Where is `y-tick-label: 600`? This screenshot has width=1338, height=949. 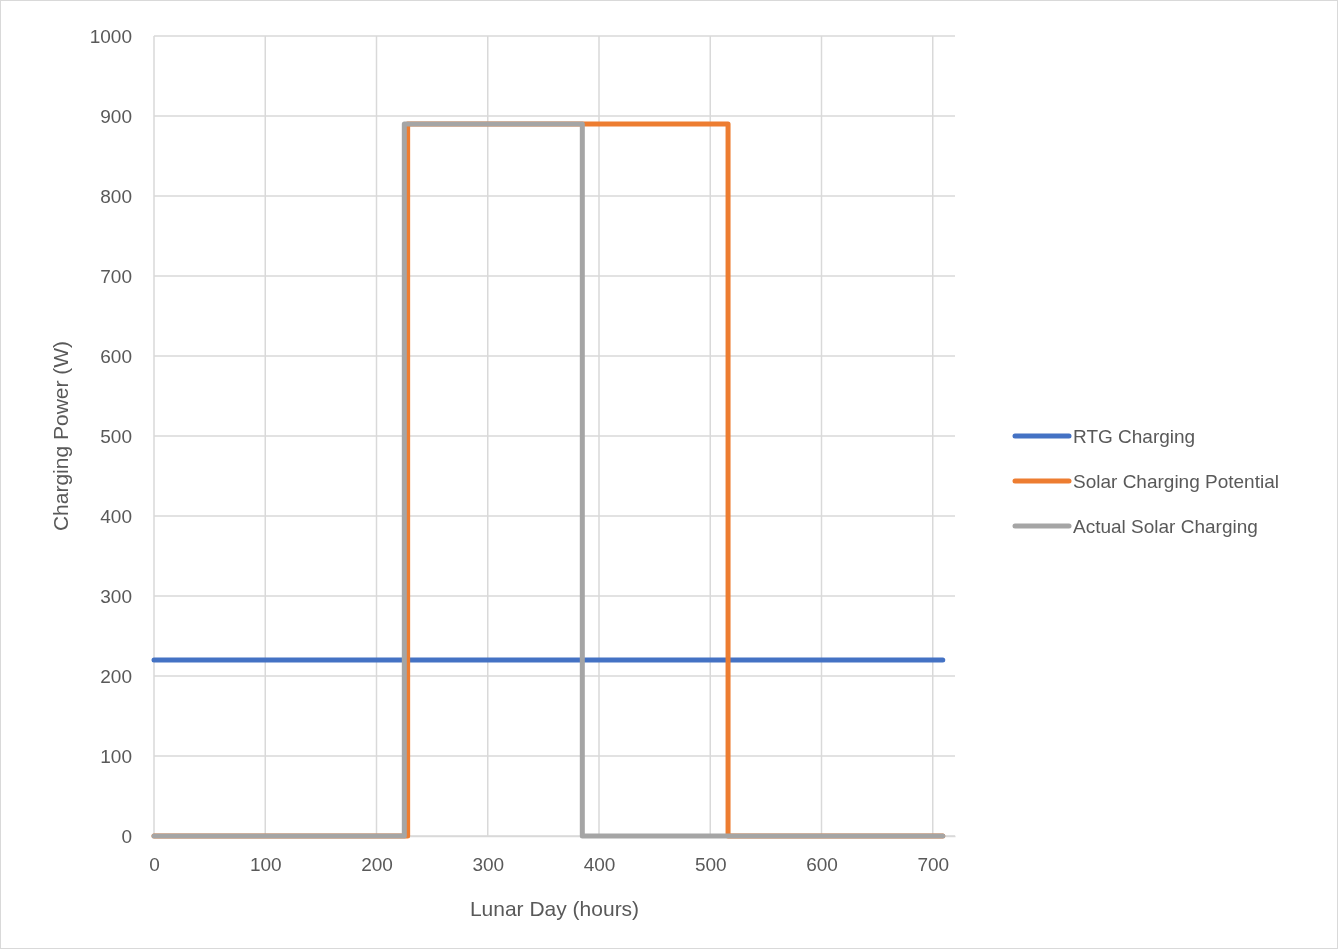 y-tick-label: 600 is located at coordinates (116, 356).